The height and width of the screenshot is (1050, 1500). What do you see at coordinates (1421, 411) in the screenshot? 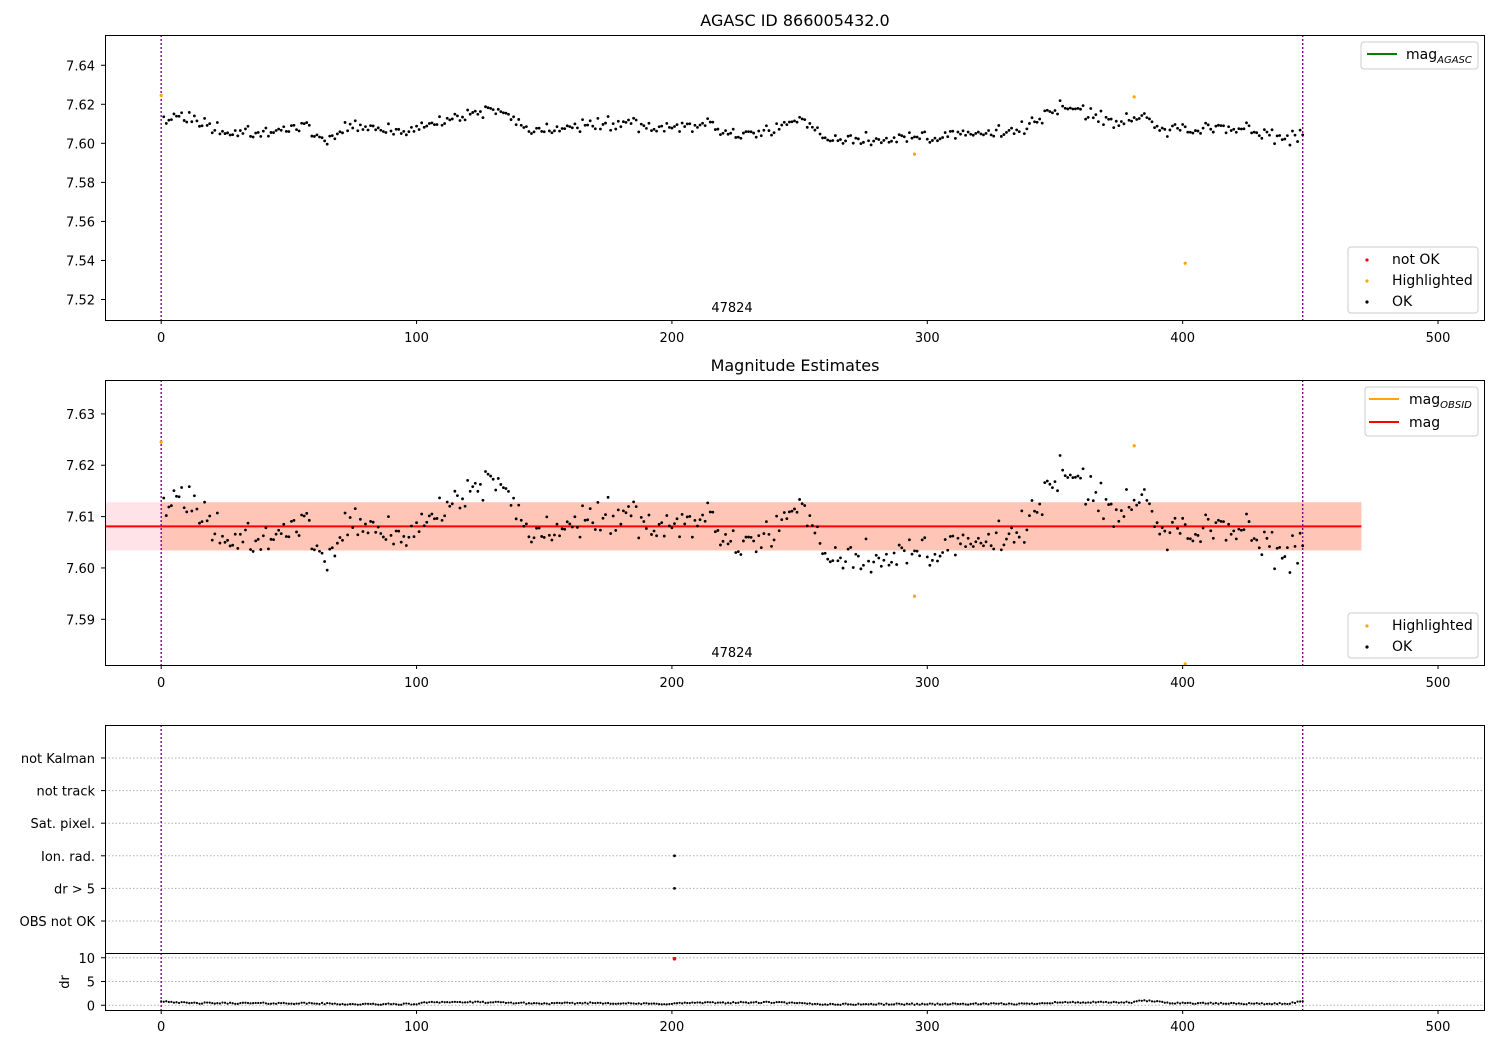
I see `legend-line-box: magOBSID mag` at bounding box center [1421, 411].